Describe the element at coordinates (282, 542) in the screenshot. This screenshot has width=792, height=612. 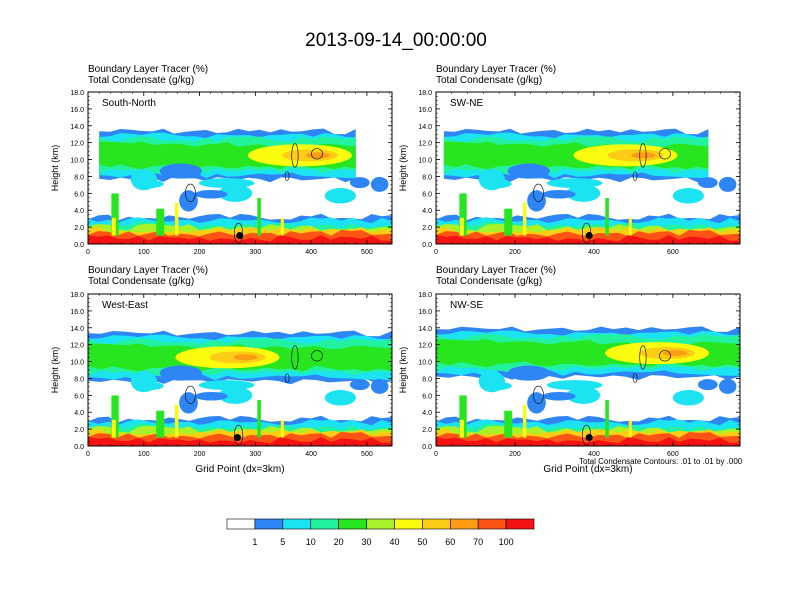
I see `colorbar-label: 5` at that location.